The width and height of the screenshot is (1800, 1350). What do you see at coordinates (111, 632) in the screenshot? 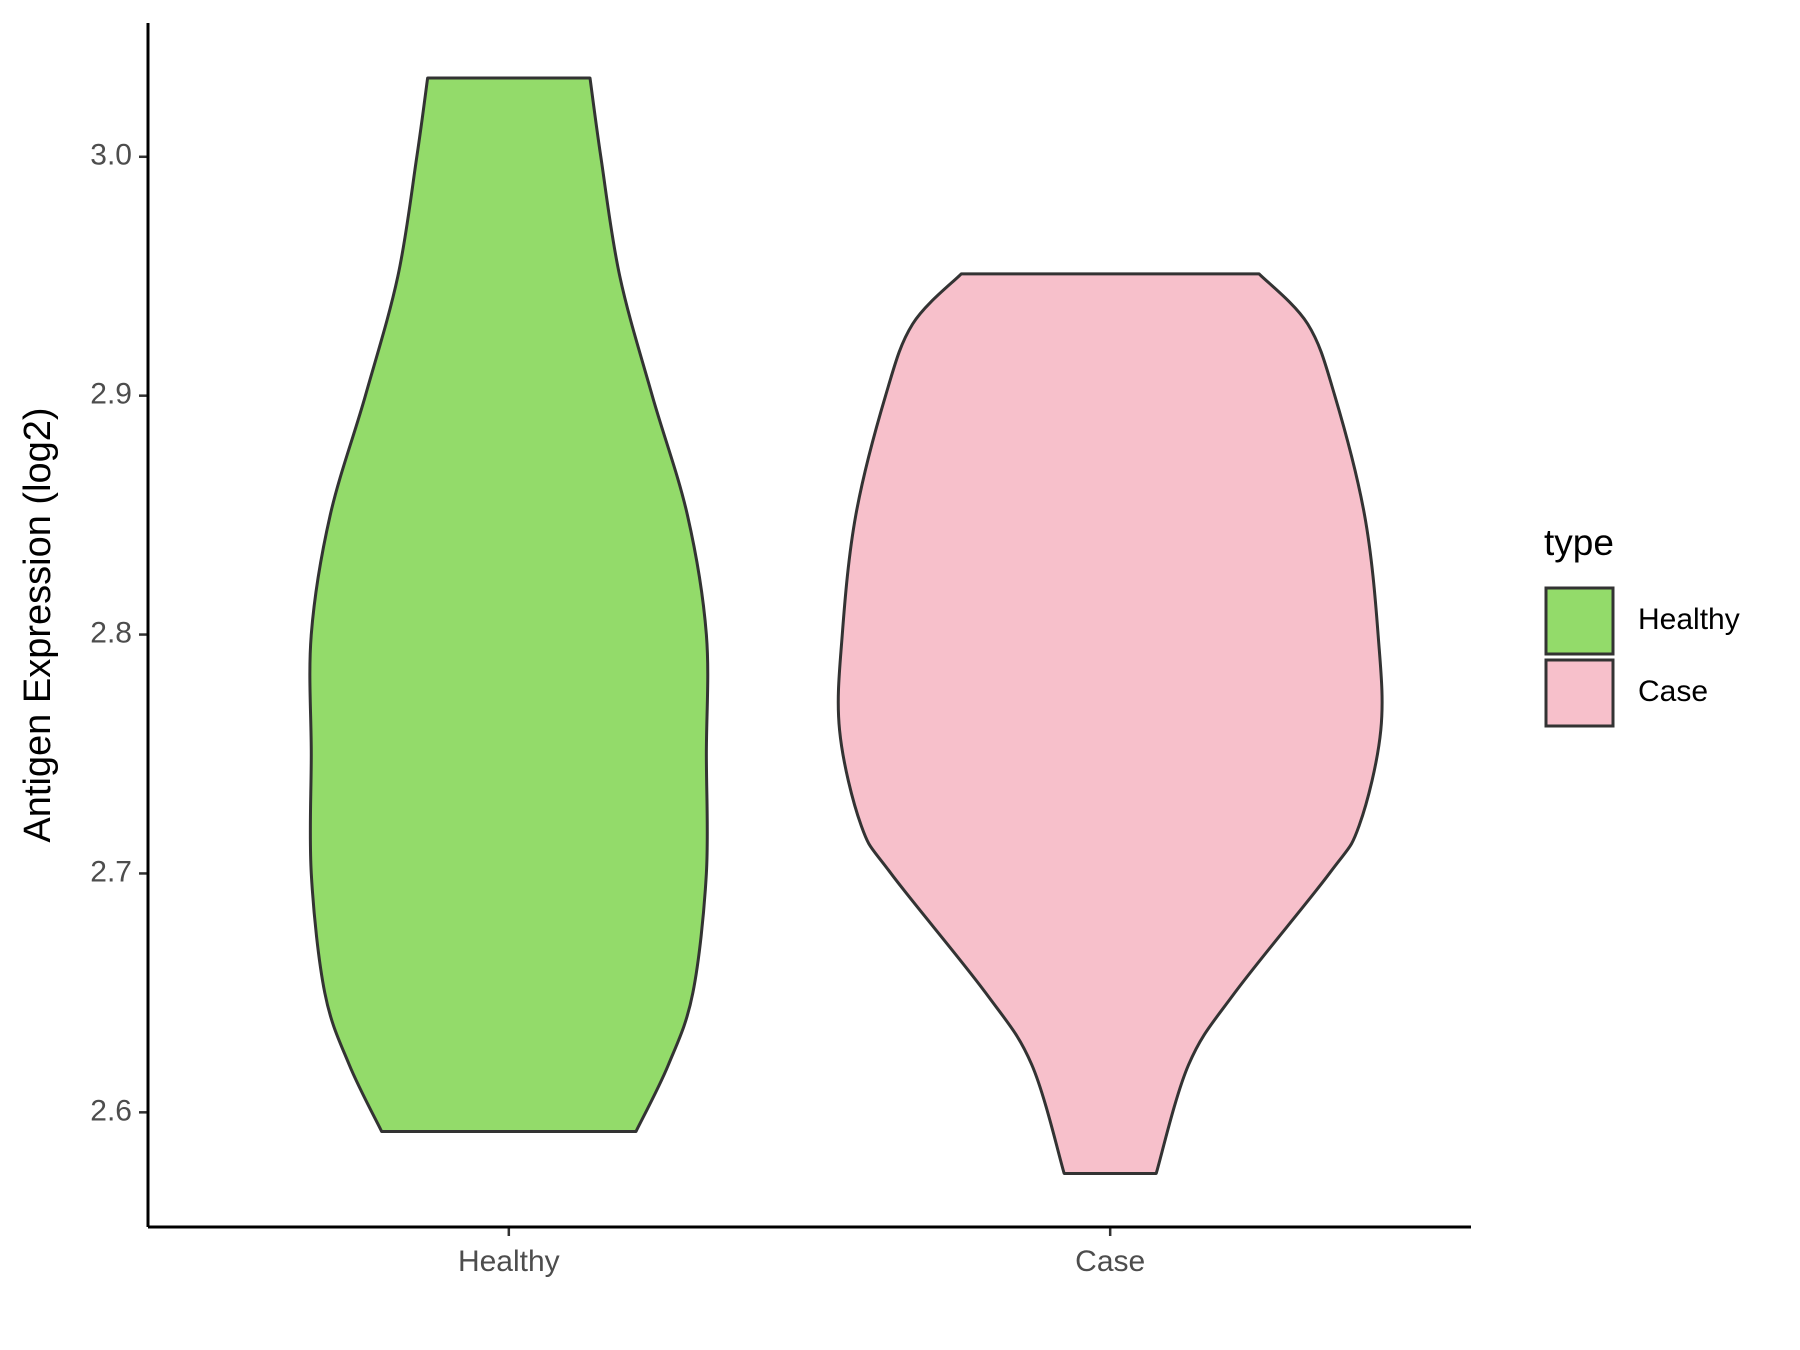
I see `y-tick-label: 2.8` at bounding box center [111, 632].